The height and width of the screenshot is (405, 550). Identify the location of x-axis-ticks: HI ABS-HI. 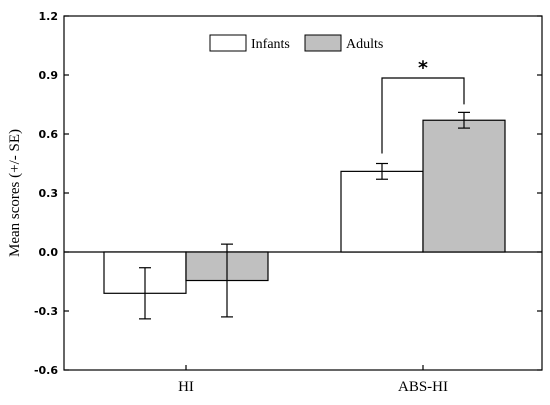
(313, 380).